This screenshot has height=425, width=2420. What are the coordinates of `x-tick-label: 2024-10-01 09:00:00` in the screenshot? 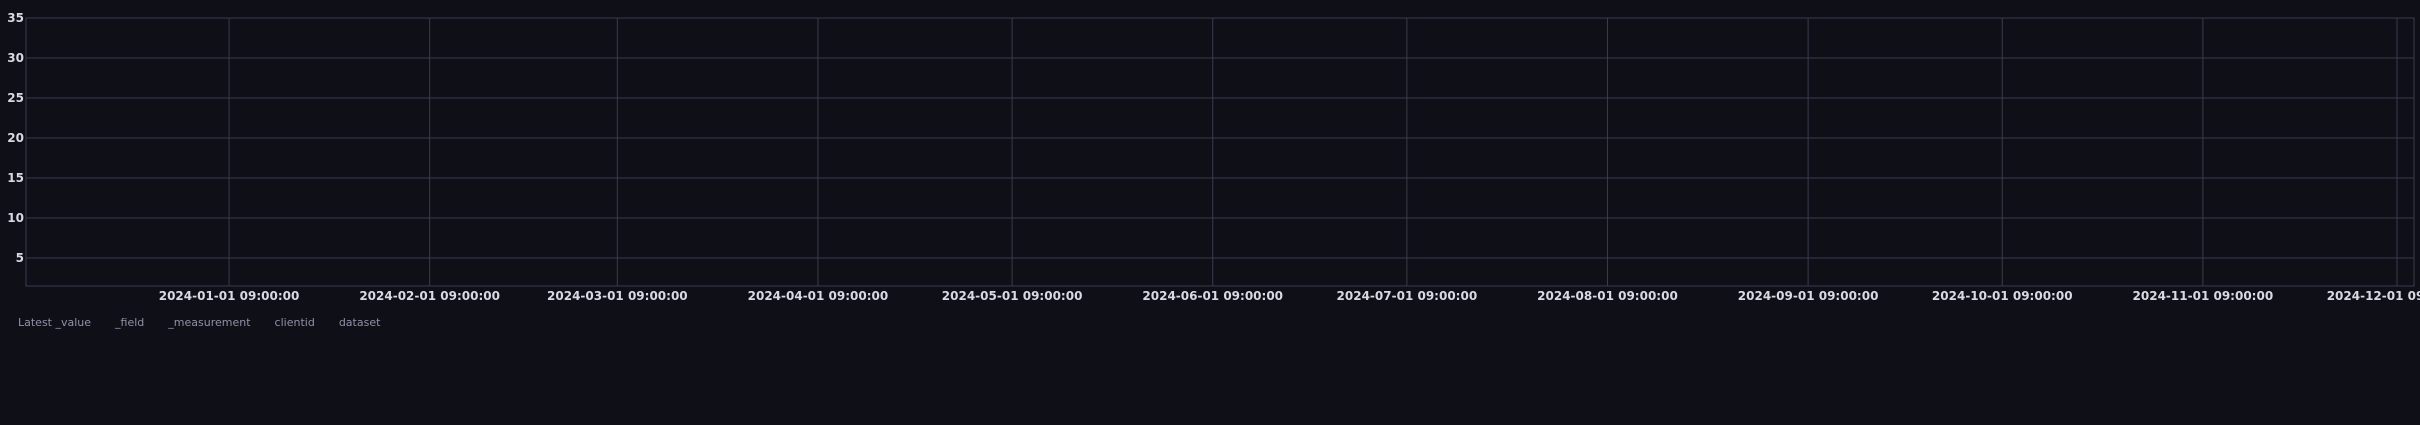 It's located at (2002, 296).